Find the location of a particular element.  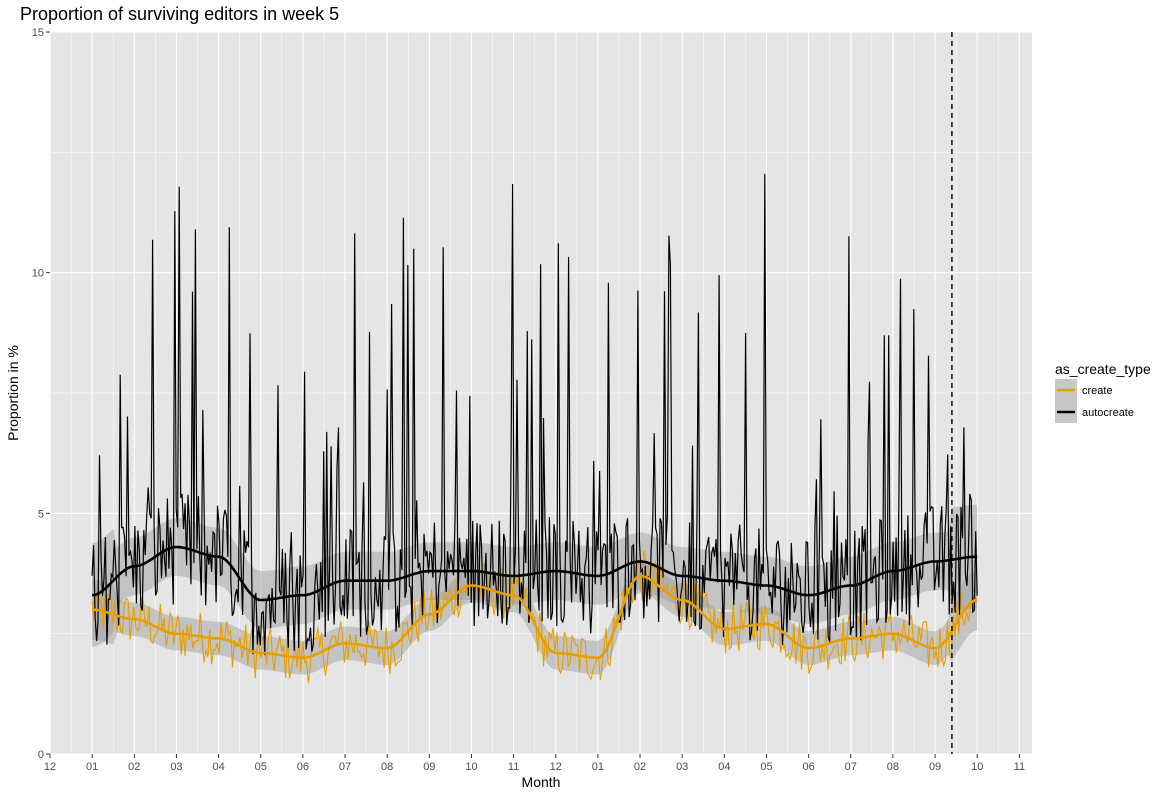

smooth-series is located at coordinates (534, 602).